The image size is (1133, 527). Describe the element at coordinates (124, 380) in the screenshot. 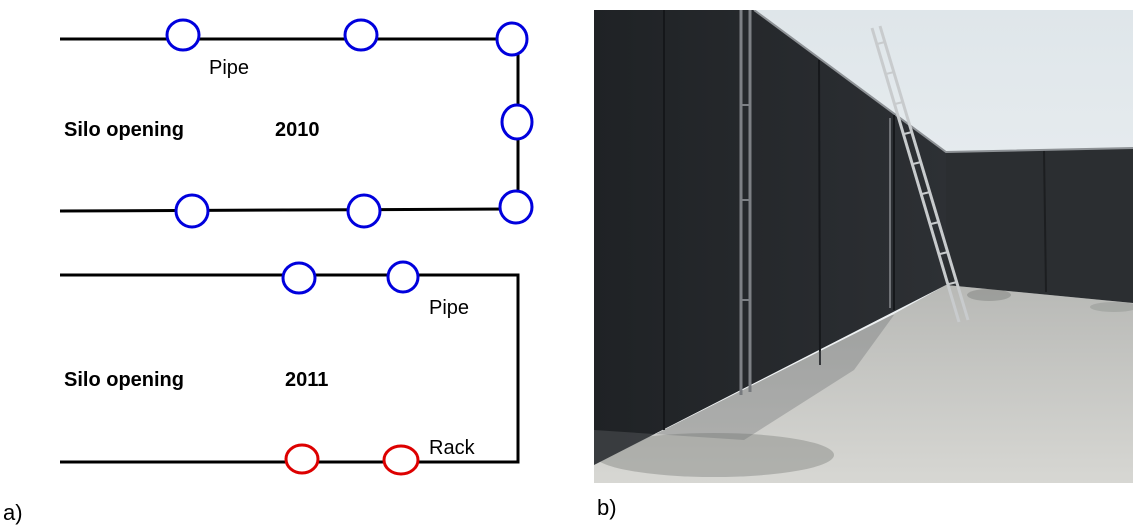

I see `silo-2011-title: Silo opening` at that location.